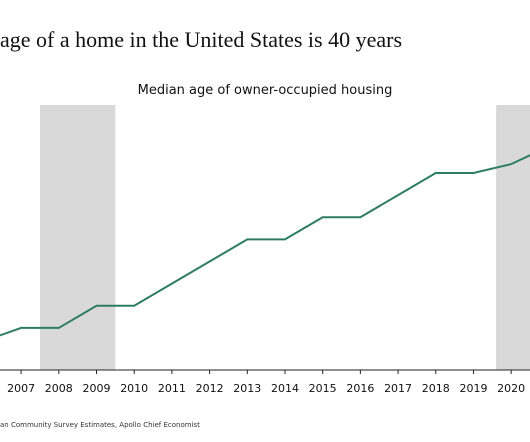 The height and width of the screenshot is (442, 530). I want to click on x-tick-label: 2016, so click(360, 388).